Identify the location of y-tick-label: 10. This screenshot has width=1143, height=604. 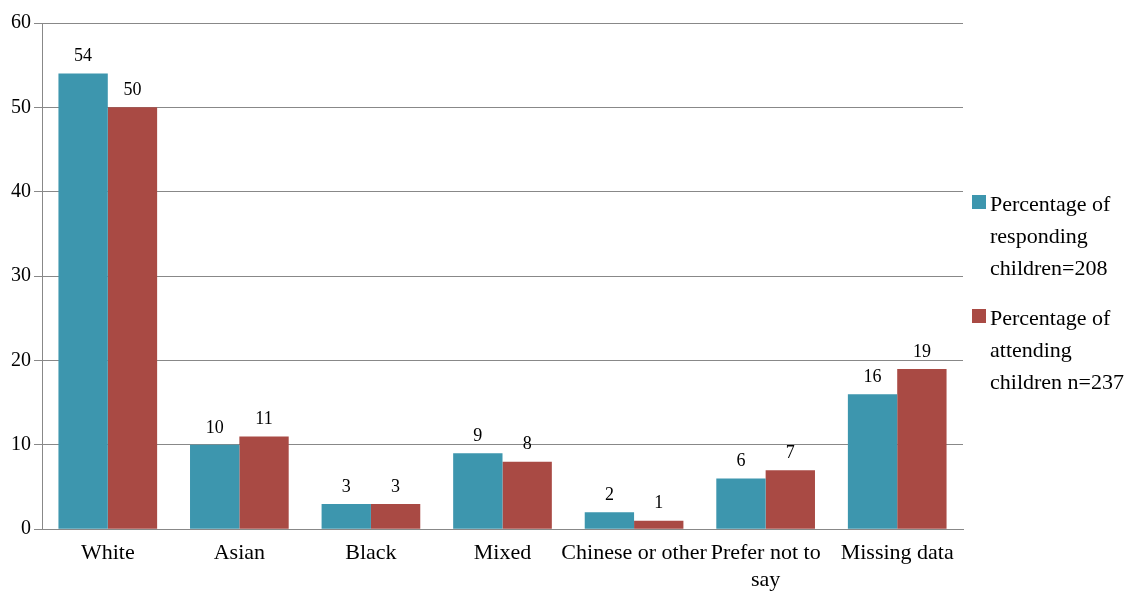
(21, 443).